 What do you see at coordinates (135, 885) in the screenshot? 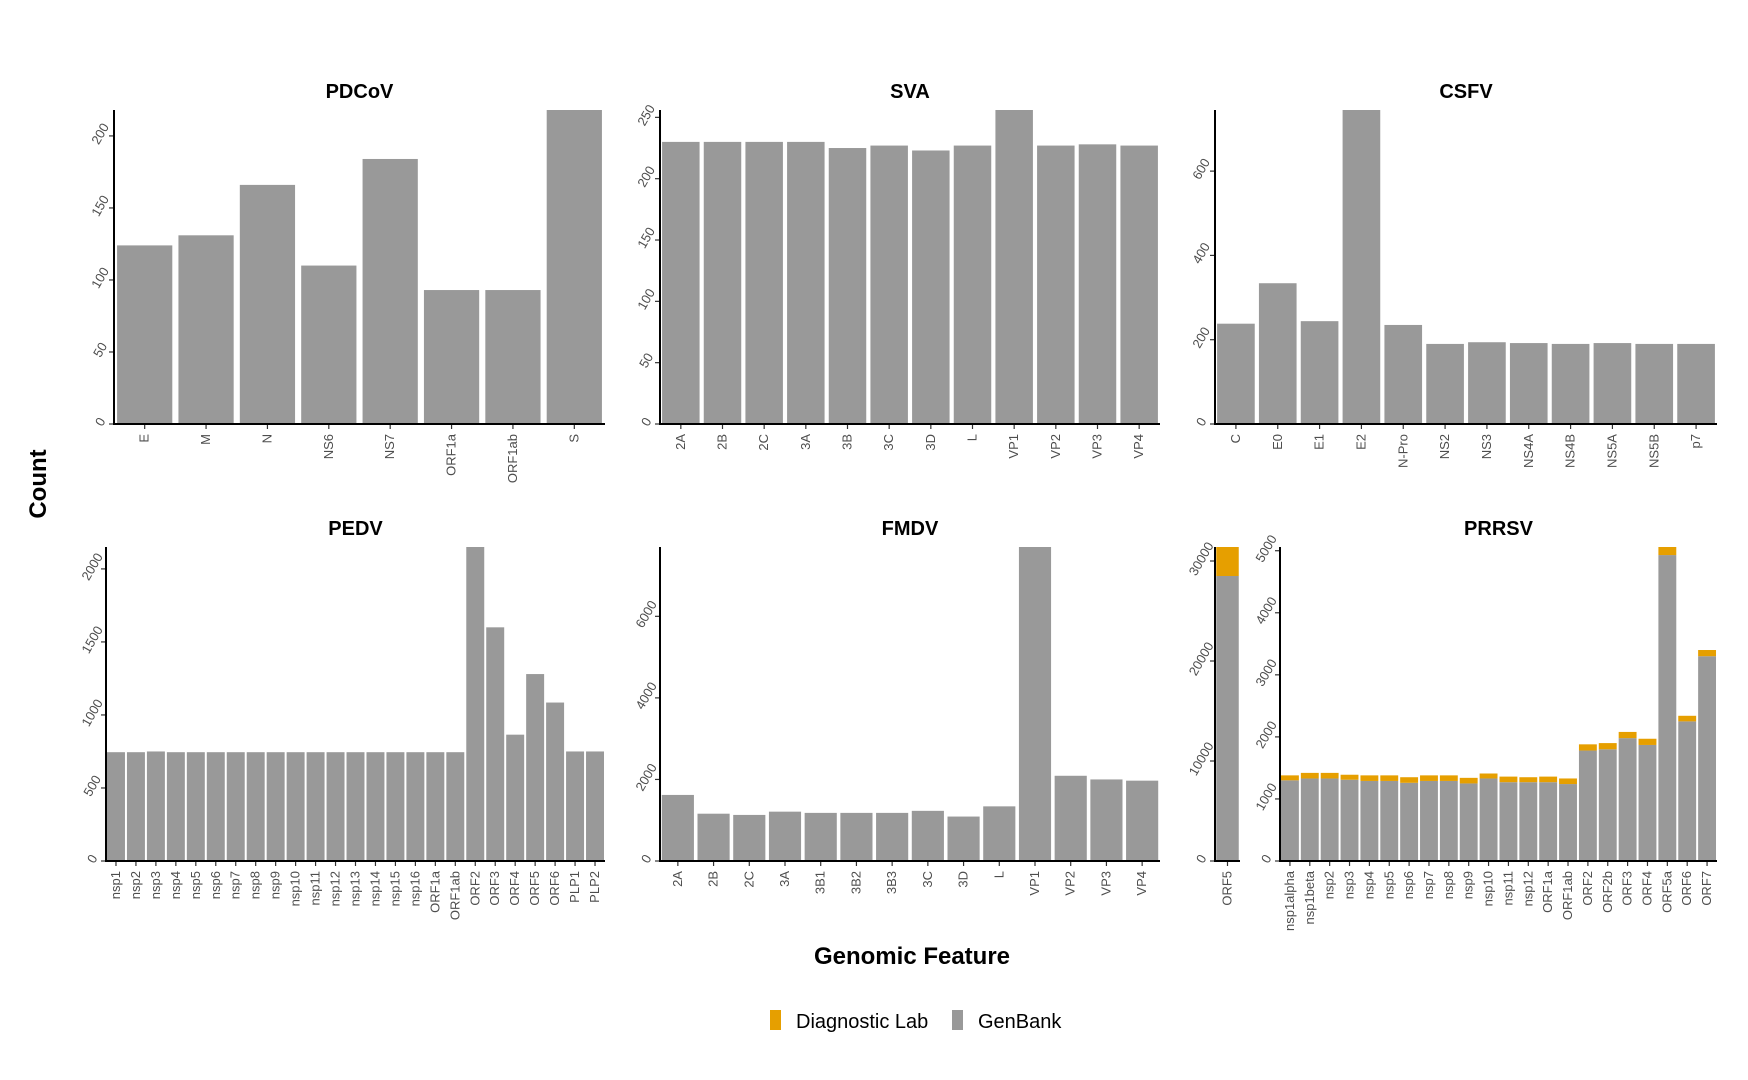
I see `x-tick-label: nsp2` at bounding box center [135, 885].